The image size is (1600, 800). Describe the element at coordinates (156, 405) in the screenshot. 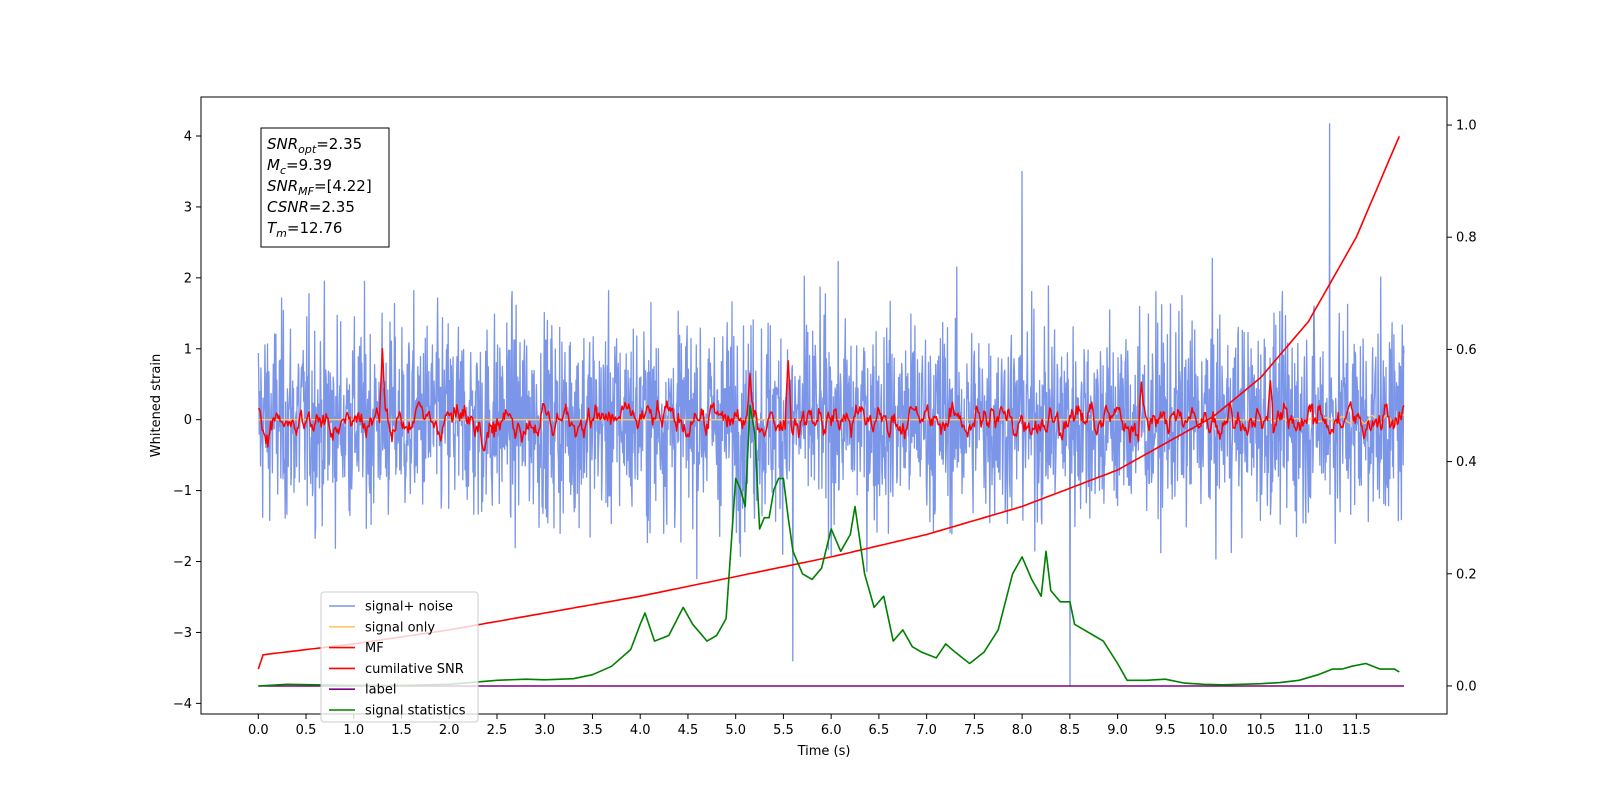

I see `y-axis-label: Whitened strain` at that location.